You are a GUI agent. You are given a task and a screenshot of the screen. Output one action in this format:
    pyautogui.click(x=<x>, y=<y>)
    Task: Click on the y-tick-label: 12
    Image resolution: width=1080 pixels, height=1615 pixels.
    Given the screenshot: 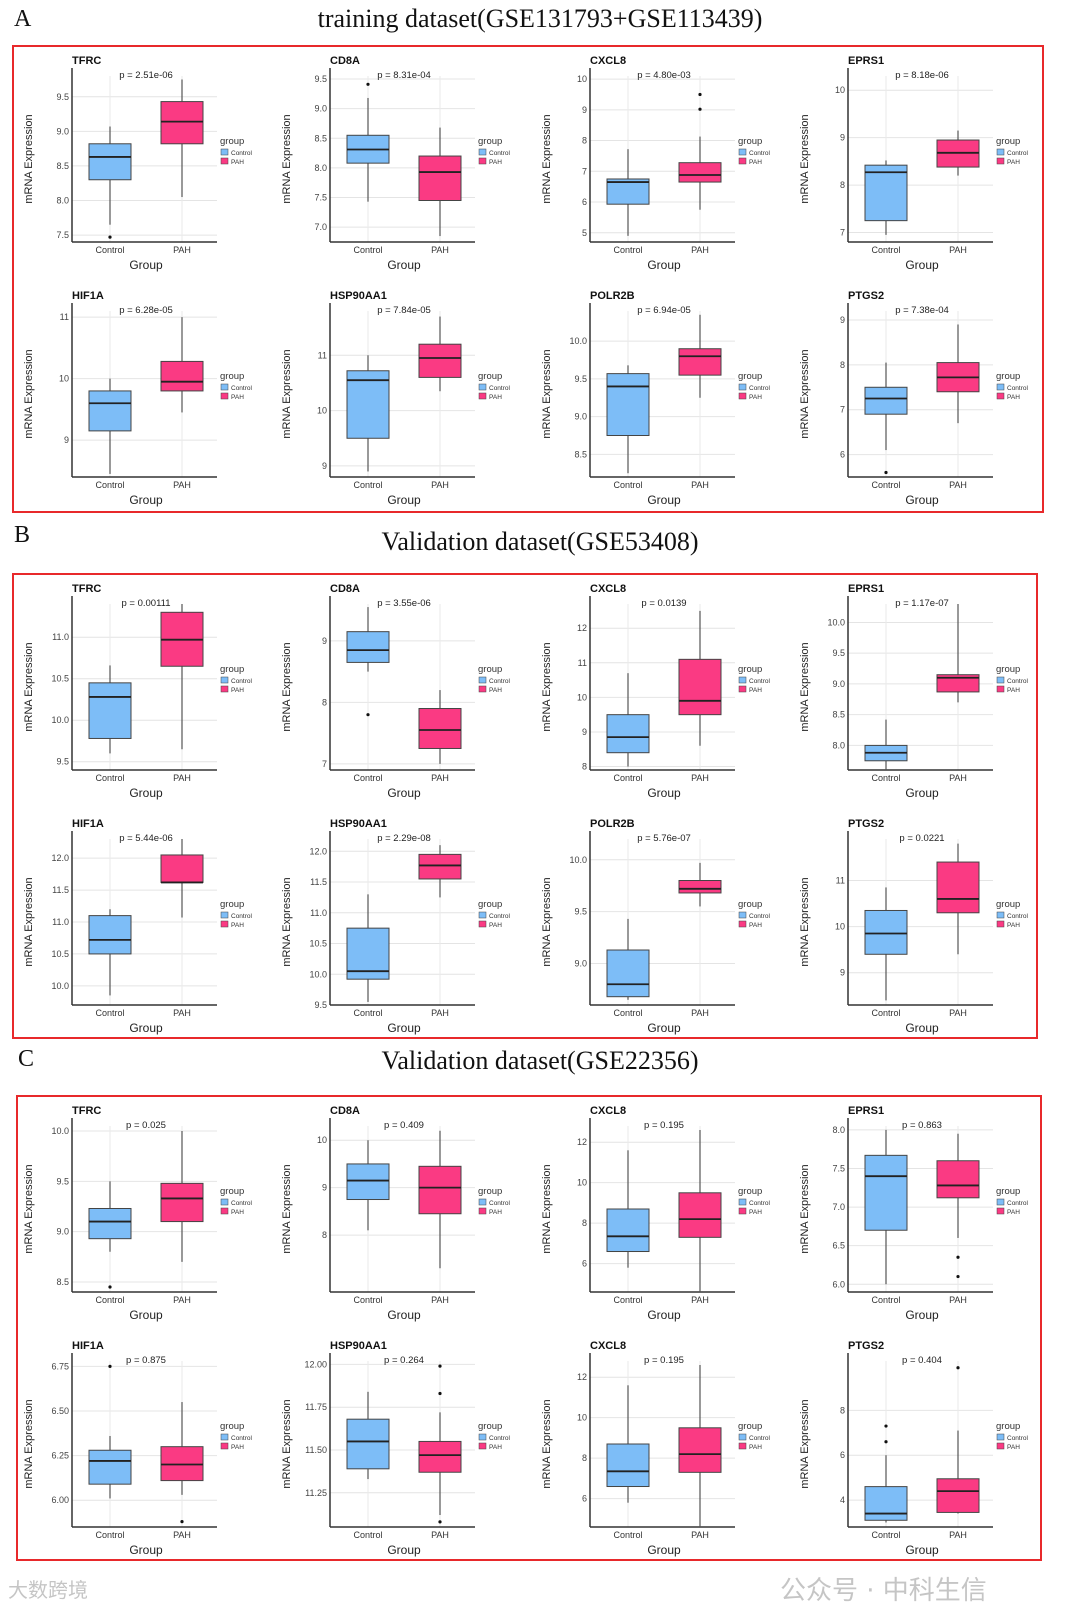 What is the action you would take?
    pyautogui.click(x=582, y=1377)
    